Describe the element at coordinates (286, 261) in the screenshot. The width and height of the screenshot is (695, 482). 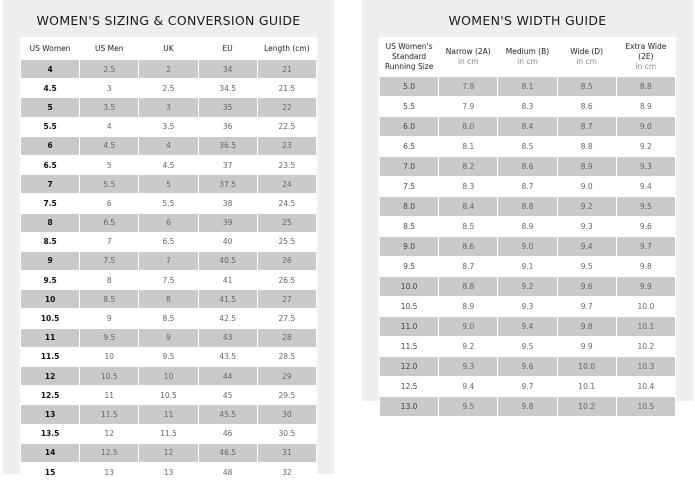
I see `table-cell: 26` at that location.